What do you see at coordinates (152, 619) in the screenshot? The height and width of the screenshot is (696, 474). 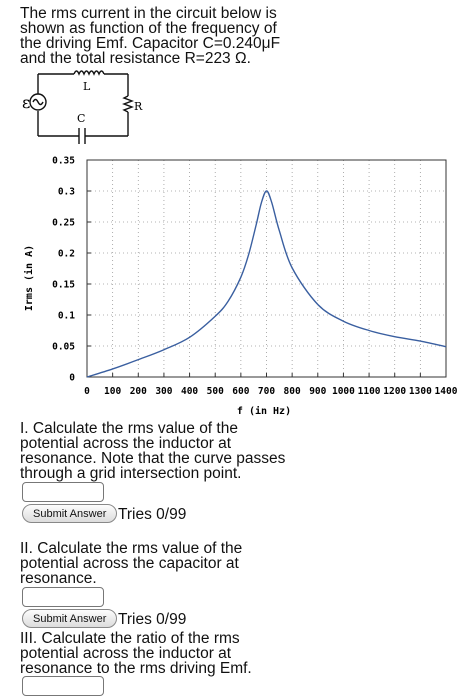 I see `tries-counter-2: Tries 0/99` at bounding box center [152, 619].